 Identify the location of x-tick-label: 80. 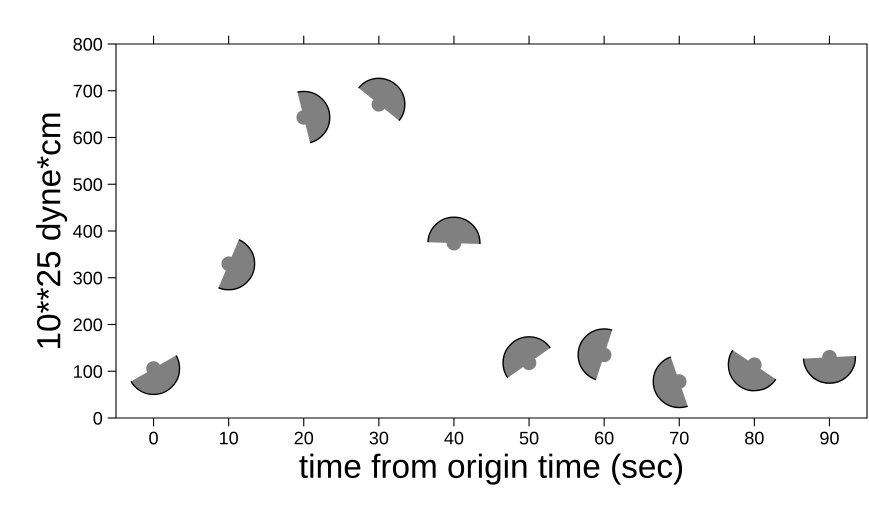
(754, 438).